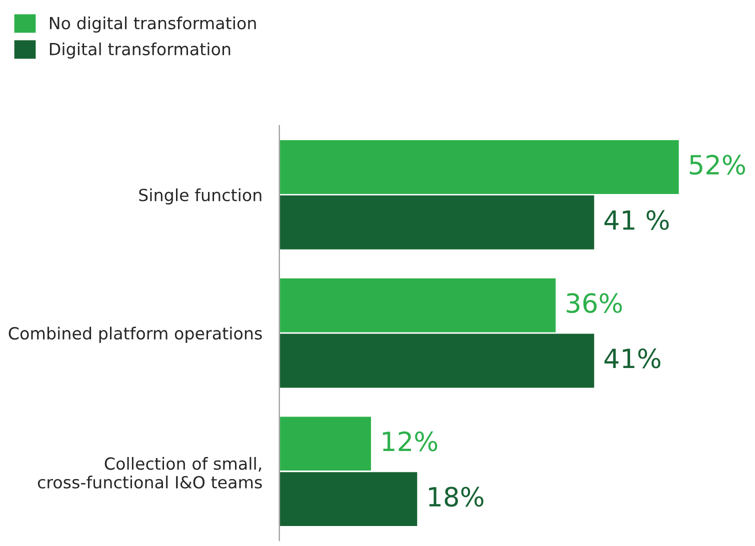  What do you see at coordinates (718, 164) in the screenshot?
I see `data-label: 52%` at bounding box center [718, 164].